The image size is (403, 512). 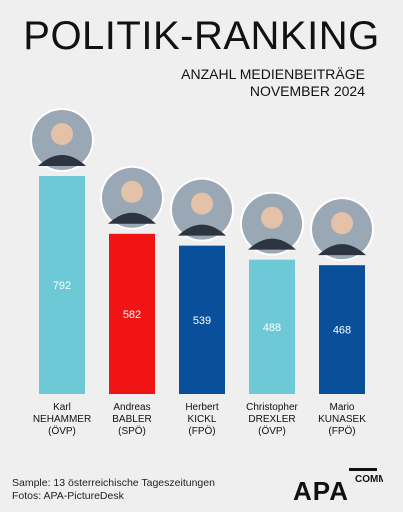 I want to click on category-label: KUNASEK, so click(x=342, y=419).